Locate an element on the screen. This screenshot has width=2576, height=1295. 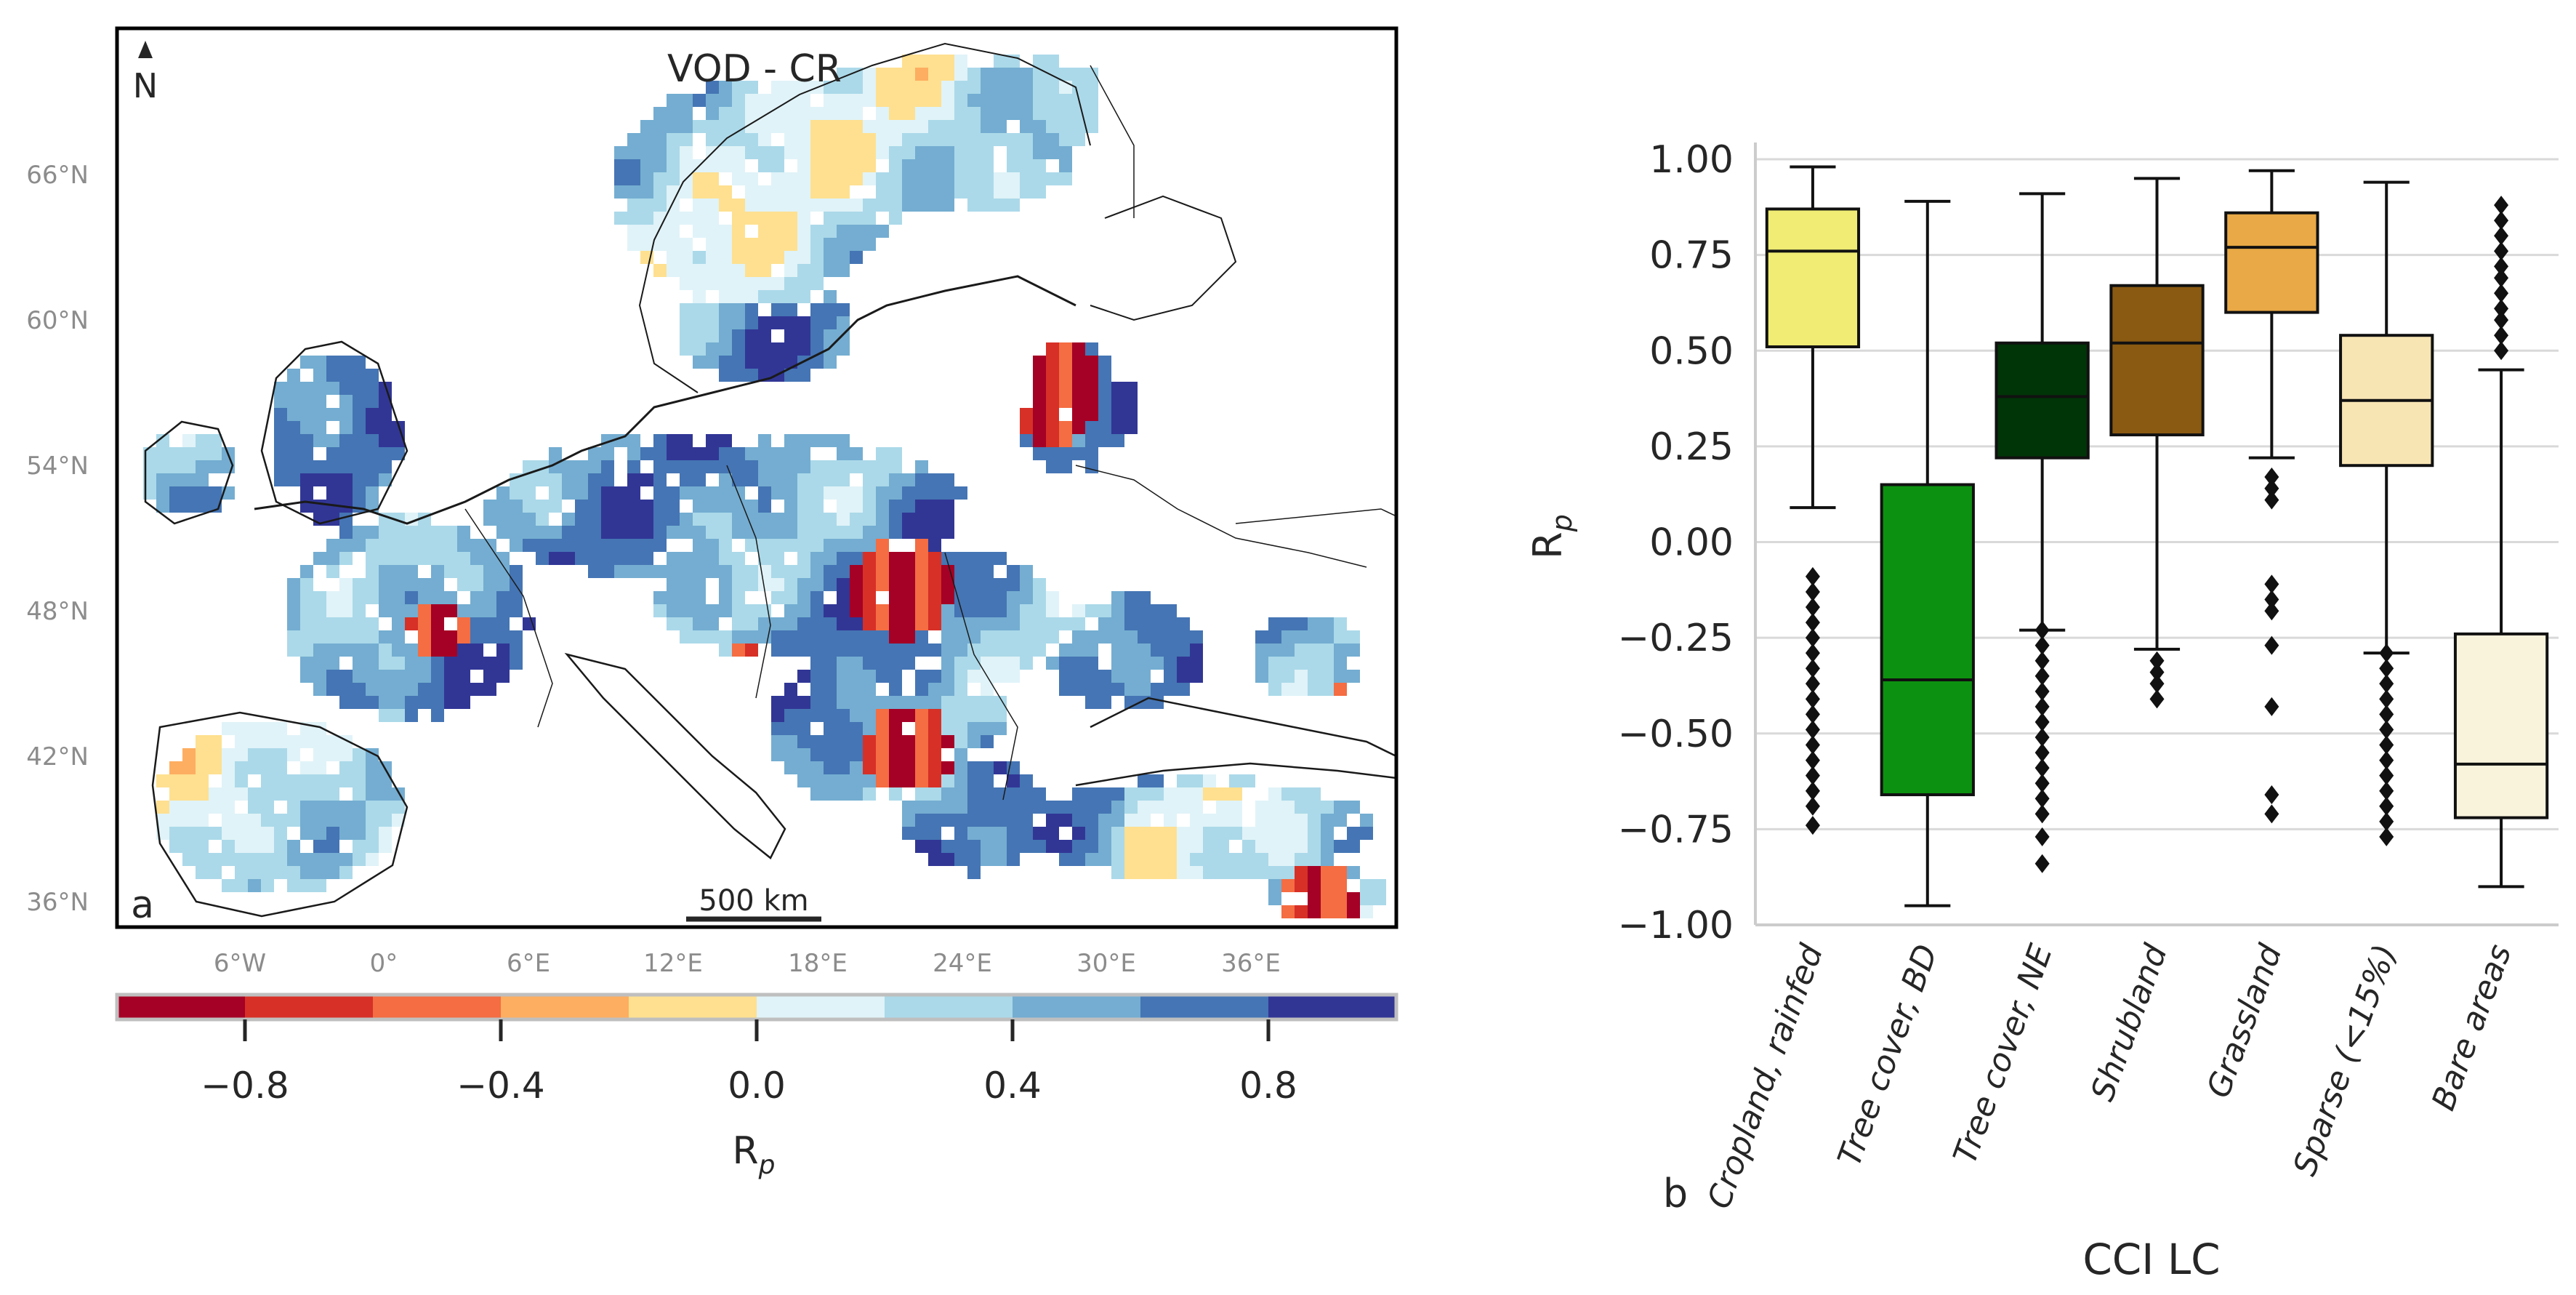
longitude-labels: 6°W 0° 6°E 12°E 18°E 24°E 30°E 36°E is located at coordinates (747, 963).